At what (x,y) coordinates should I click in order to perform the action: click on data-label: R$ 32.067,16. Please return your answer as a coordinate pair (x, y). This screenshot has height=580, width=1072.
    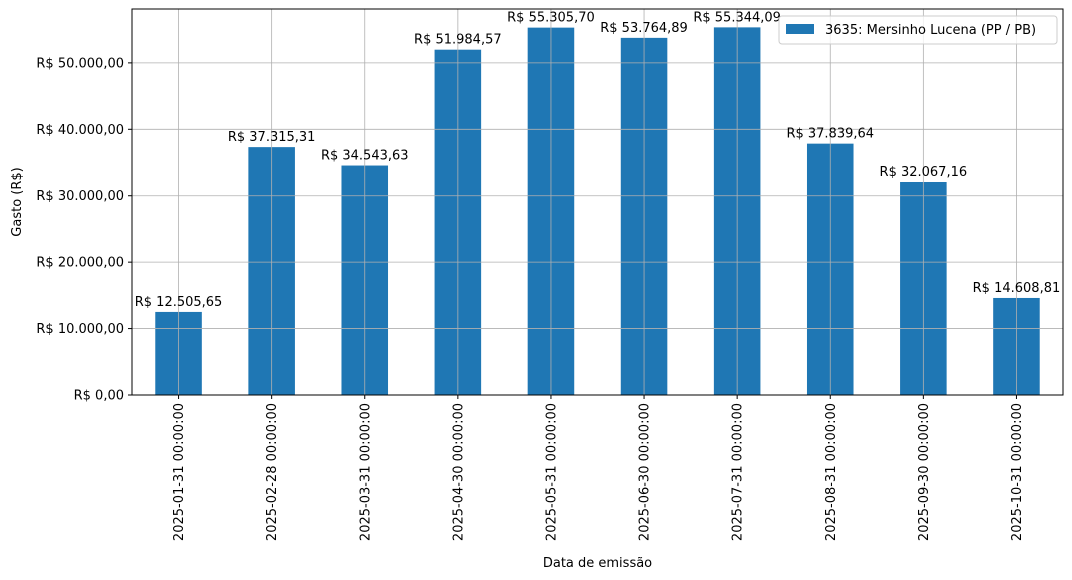
    Looking at the image, I should click on (924, 172).